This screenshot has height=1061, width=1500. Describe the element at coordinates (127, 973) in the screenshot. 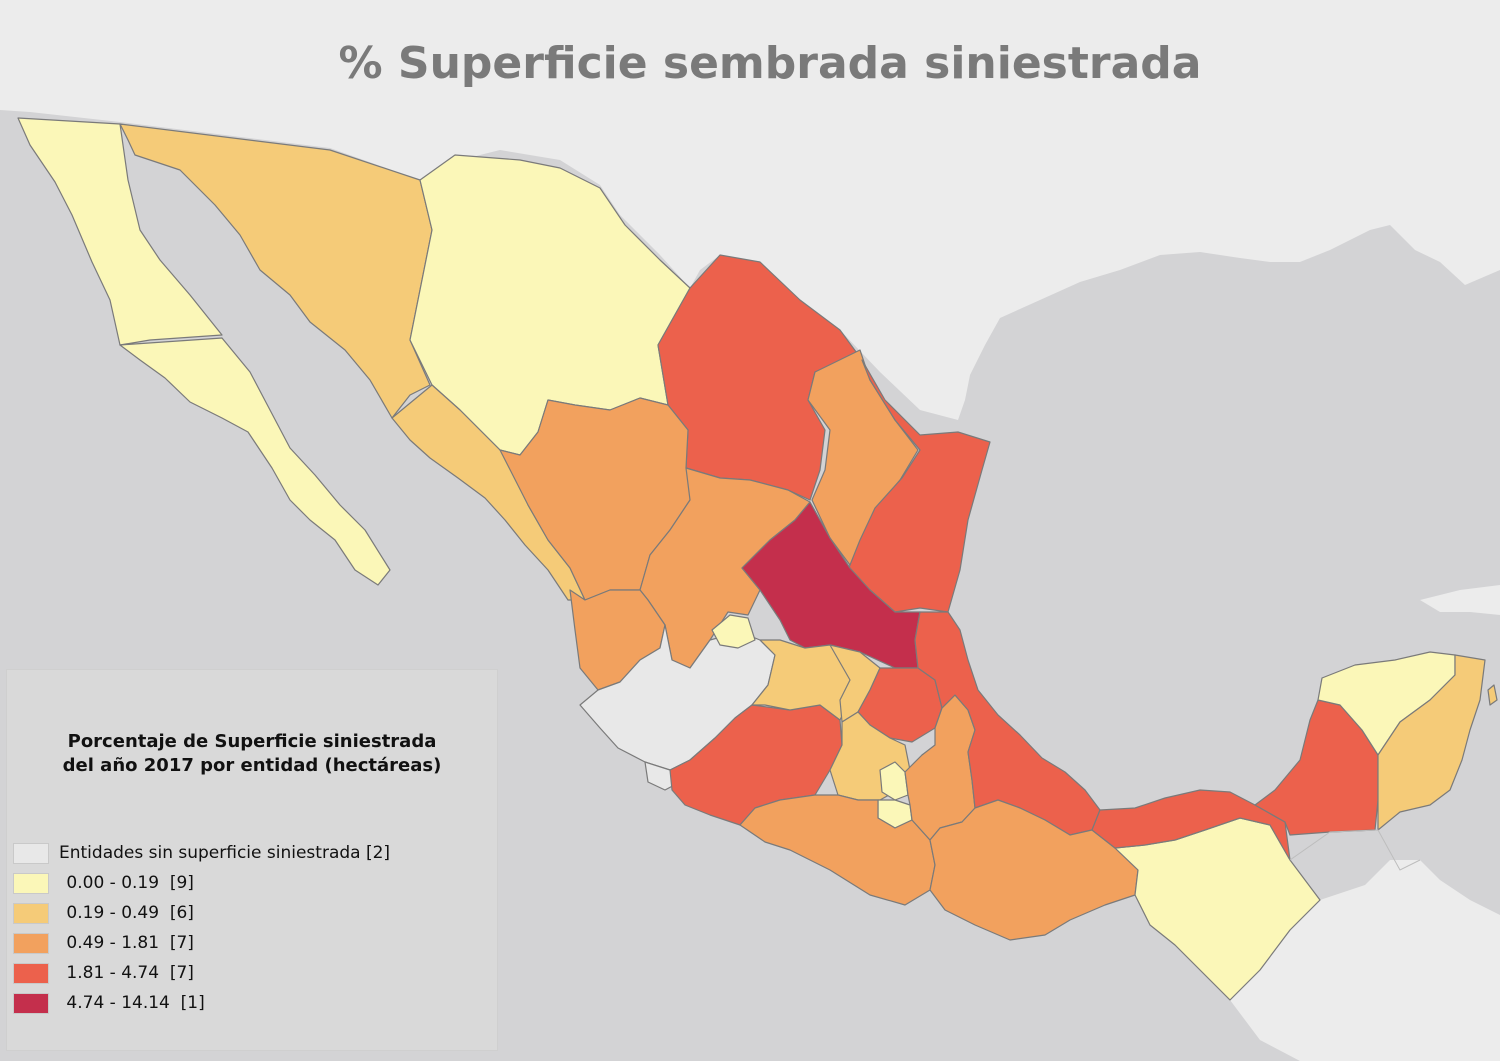

I see `legend-label: 1.81 - 4.74 [7]` at that location.